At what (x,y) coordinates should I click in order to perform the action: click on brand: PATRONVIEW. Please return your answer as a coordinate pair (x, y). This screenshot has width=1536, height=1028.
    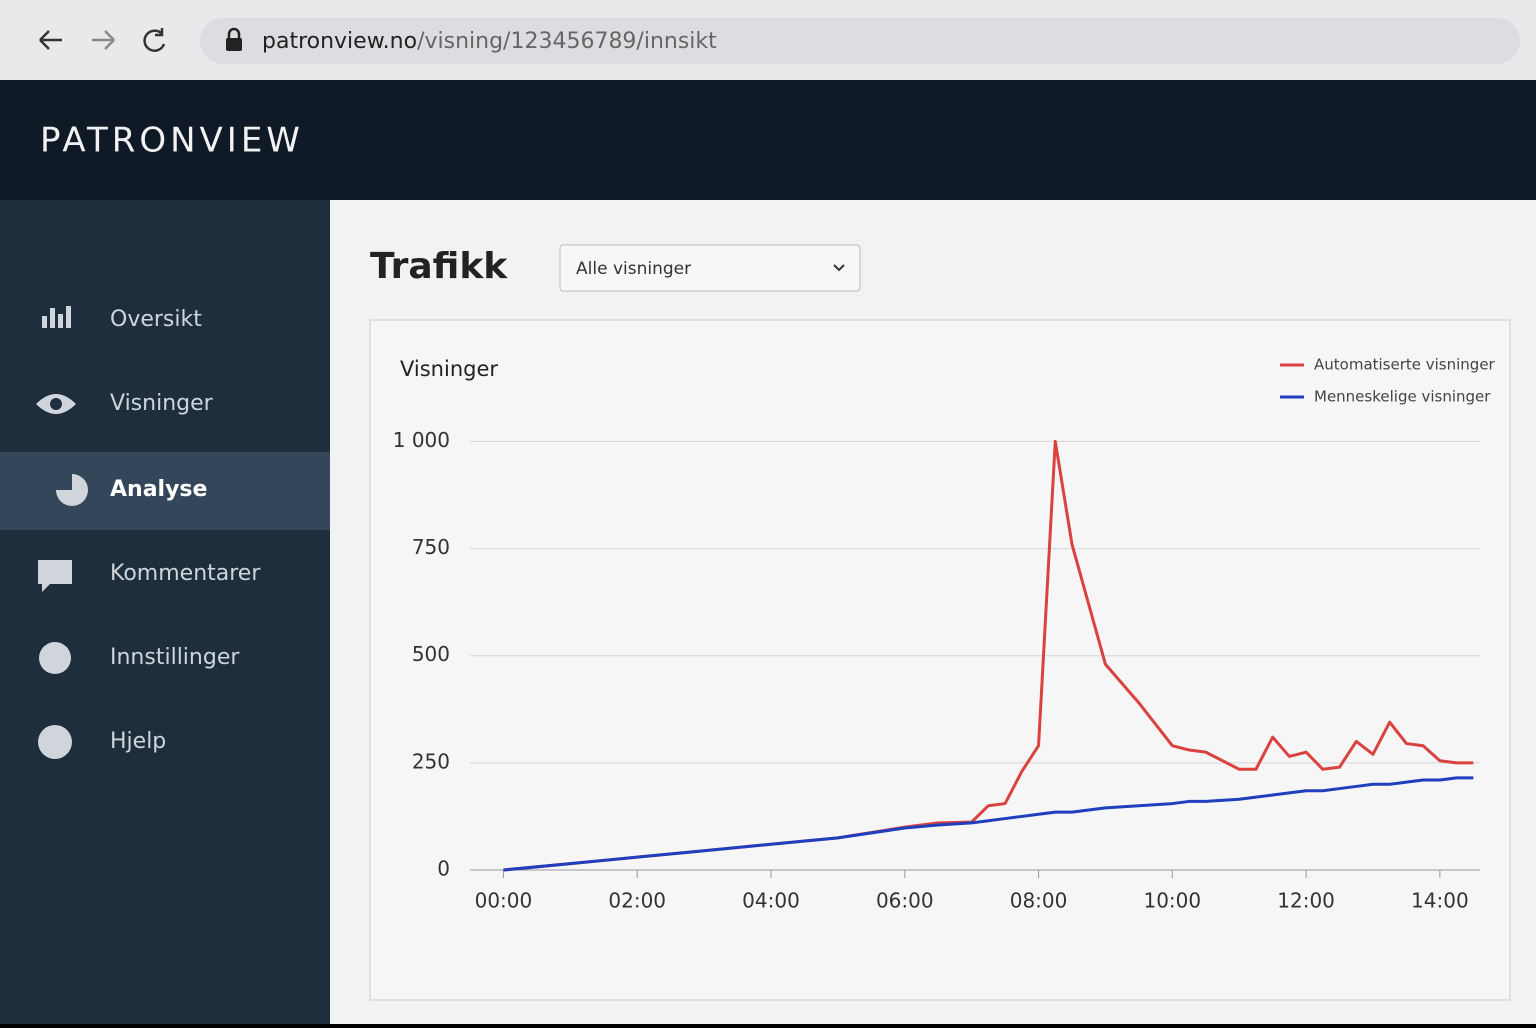
    Looking at the image, I should click on (172, 141).